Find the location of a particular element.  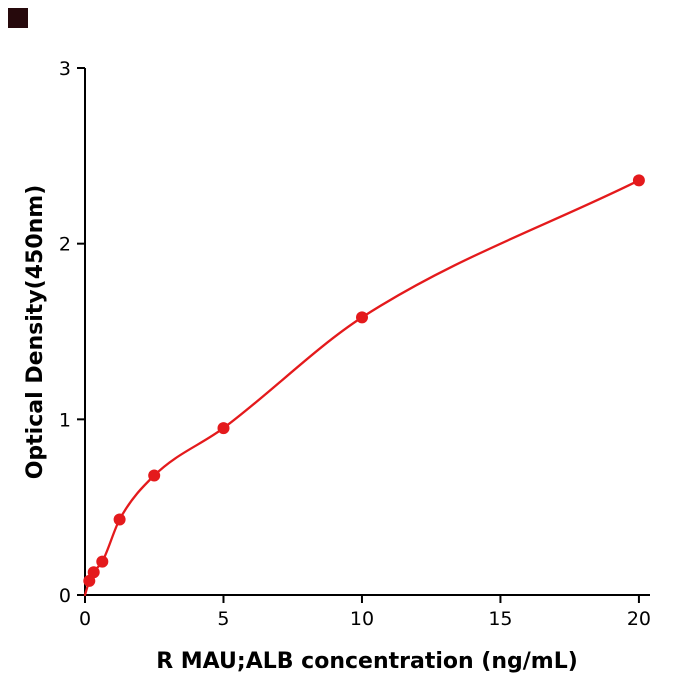

x-tick-label: 10 is located at coordinates (362, 619).